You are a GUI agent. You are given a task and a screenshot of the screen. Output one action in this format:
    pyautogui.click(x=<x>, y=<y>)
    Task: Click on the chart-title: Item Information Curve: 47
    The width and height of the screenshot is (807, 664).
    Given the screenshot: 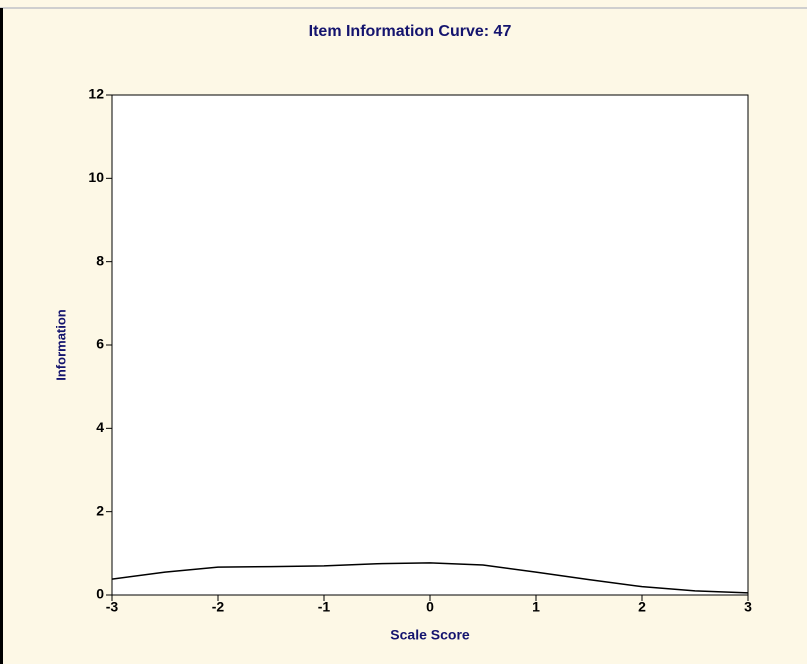 What is the action you would take?
    pyautogui.click(x=410, y=31)
    